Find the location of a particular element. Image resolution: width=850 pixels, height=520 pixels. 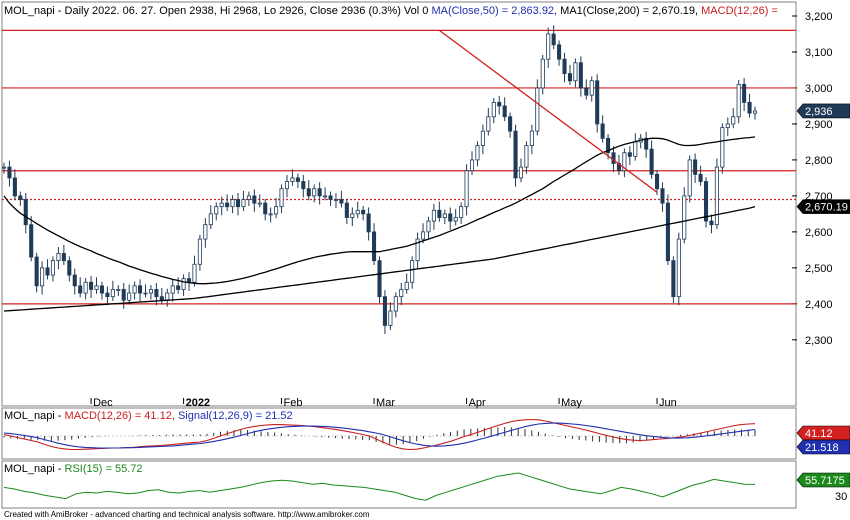

rsi-panel is located at coordinates (399, 484).